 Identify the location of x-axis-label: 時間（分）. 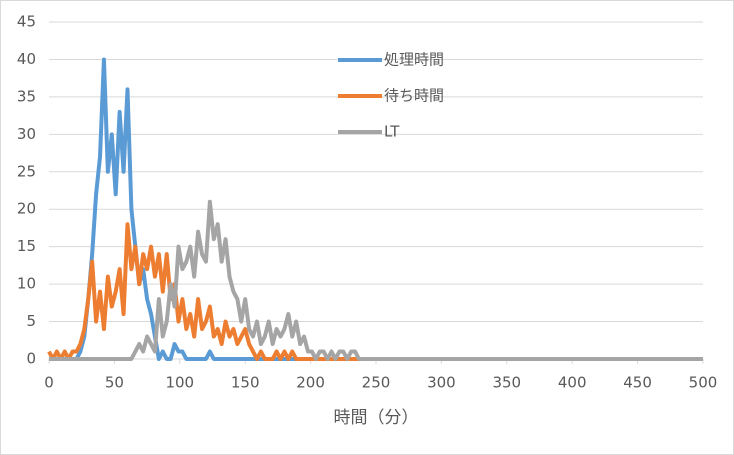
(376, 418).